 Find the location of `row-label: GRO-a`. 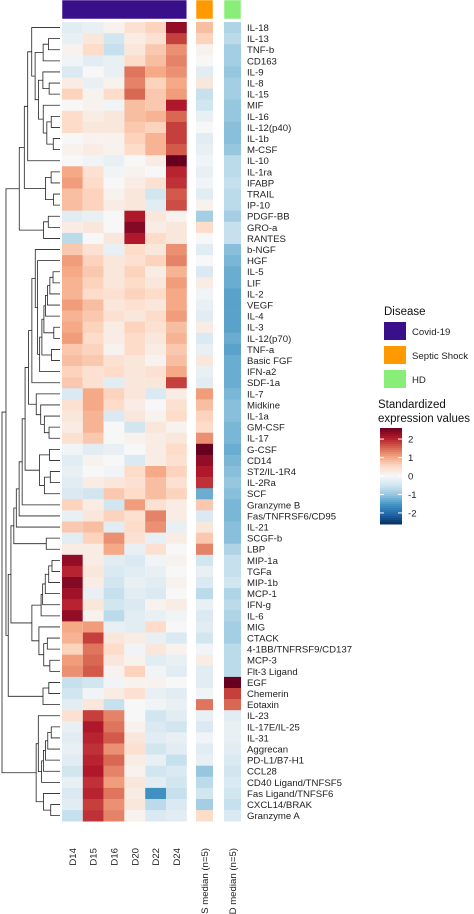

row-label: GRO-a is located at coordinates (262, 228).